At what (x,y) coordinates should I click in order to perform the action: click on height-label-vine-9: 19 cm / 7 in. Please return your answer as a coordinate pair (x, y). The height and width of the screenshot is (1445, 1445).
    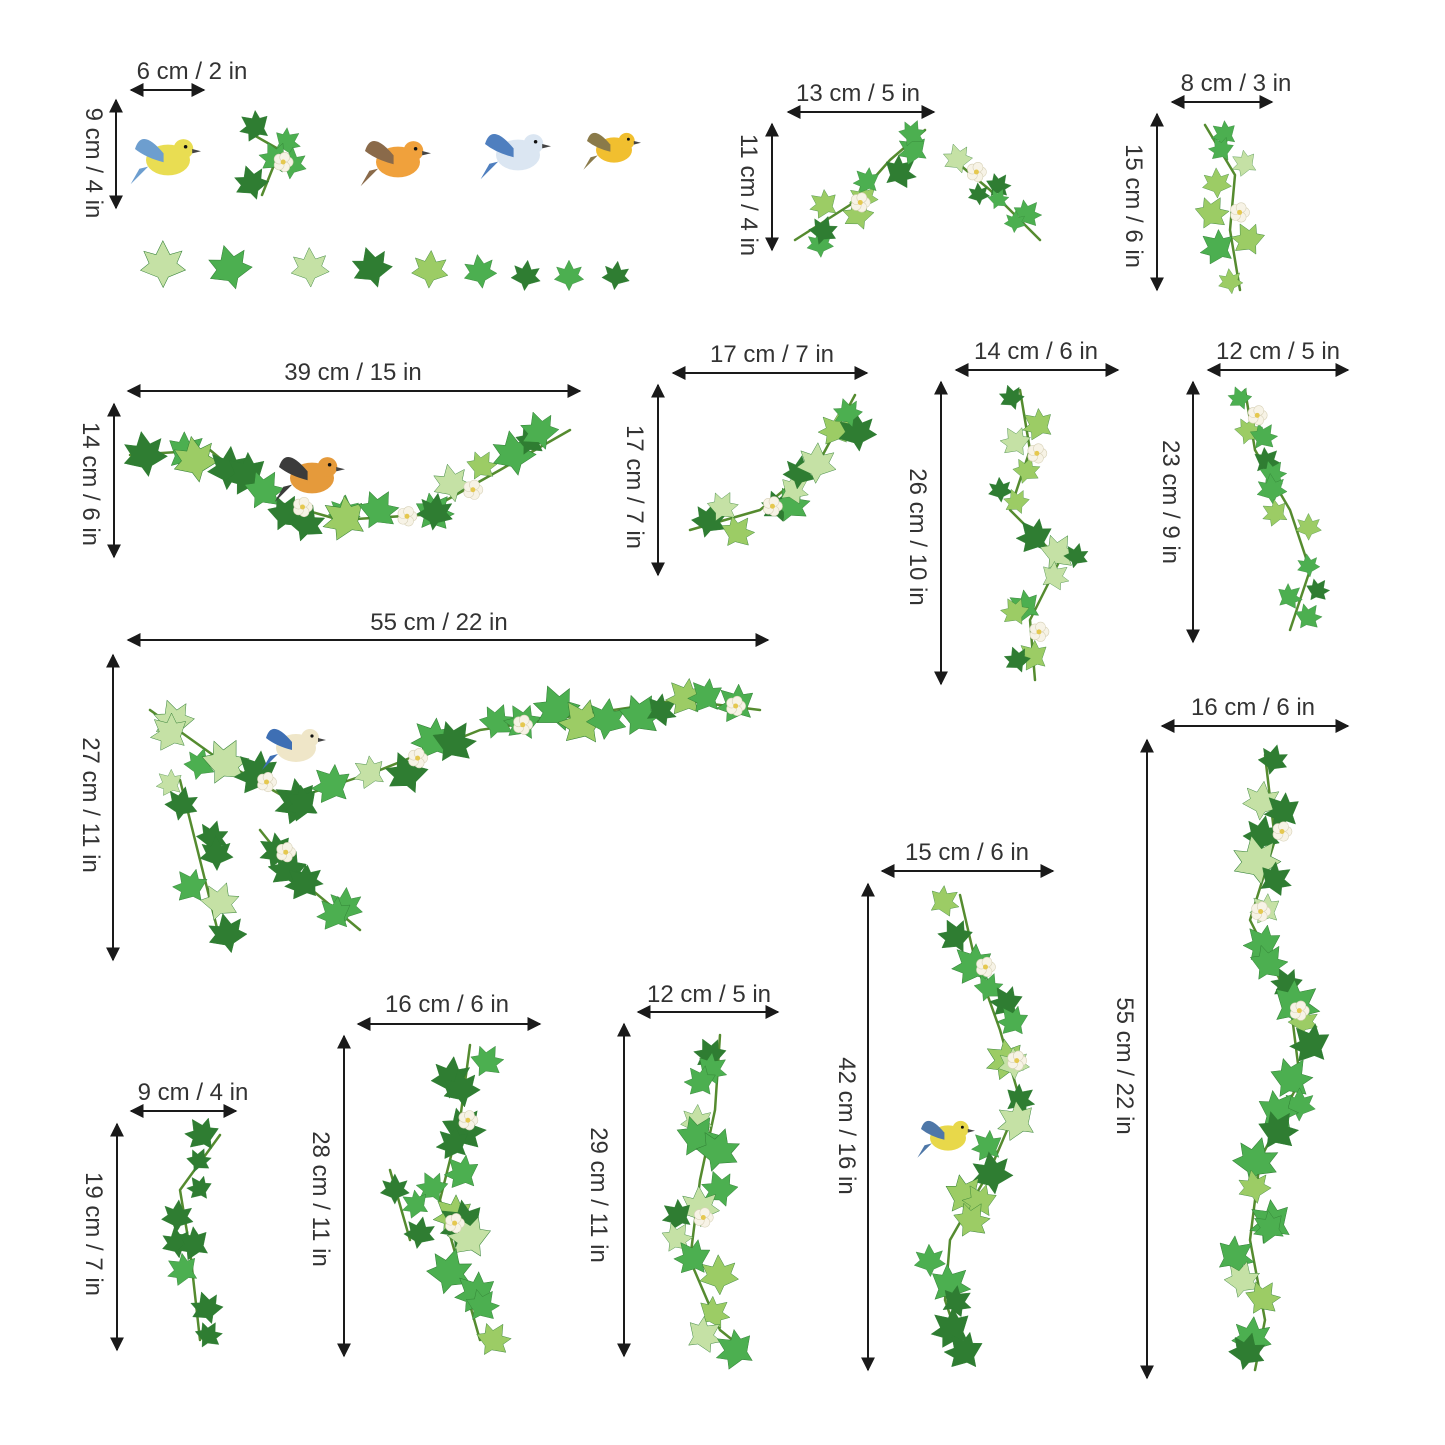
    Looking at the image, I should click on (93, 1234).